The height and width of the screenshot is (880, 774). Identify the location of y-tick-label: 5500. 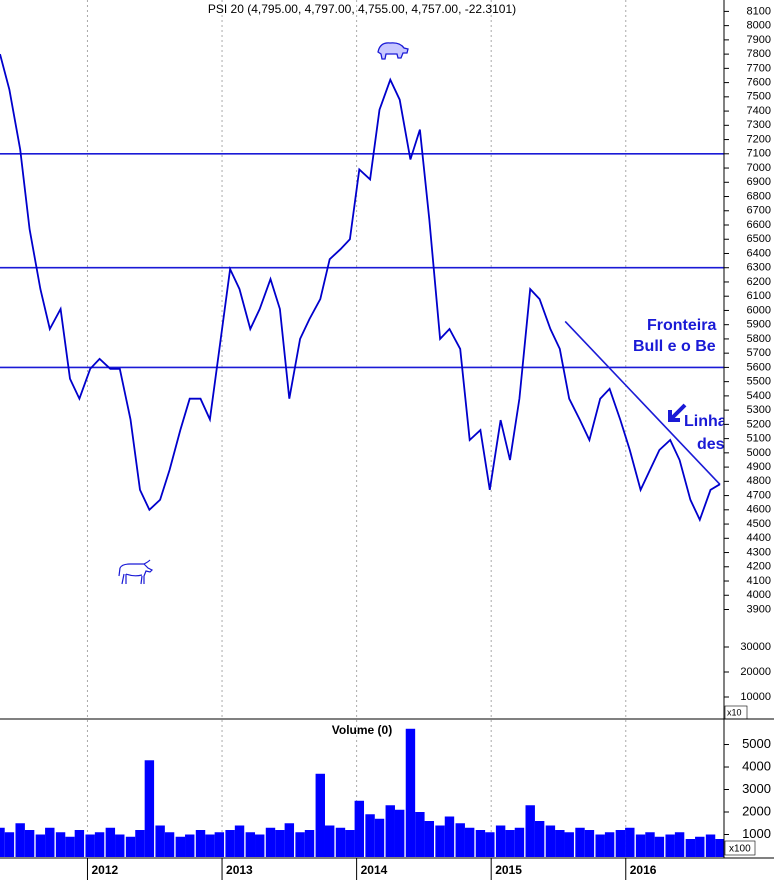
(759, 382).